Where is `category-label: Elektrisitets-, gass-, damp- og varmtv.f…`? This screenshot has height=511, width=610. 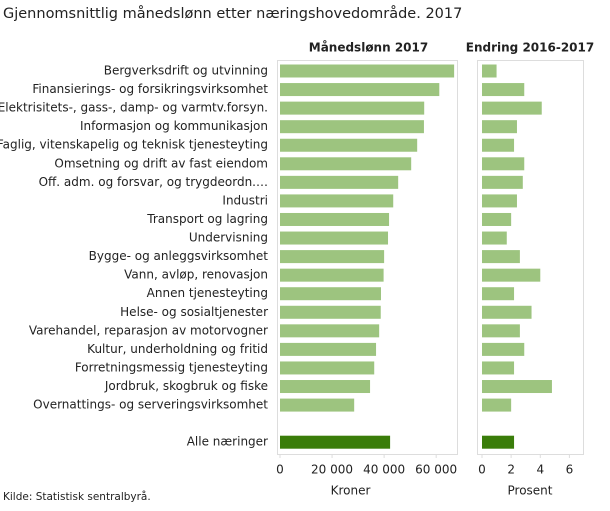 category-label: Elektrisitets-, gass-, damp- og varmtv.f… is located at coordinates (134, 108).